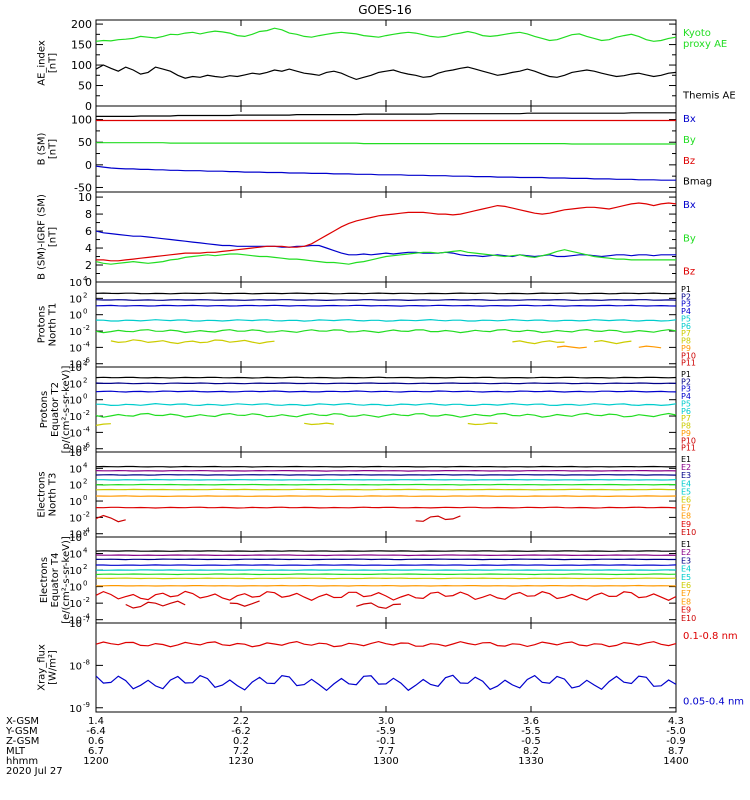  Describe the element at coordinates (75, 450) in the screenshot. I see `ytick-label-p_t2-5: 10` at that location.